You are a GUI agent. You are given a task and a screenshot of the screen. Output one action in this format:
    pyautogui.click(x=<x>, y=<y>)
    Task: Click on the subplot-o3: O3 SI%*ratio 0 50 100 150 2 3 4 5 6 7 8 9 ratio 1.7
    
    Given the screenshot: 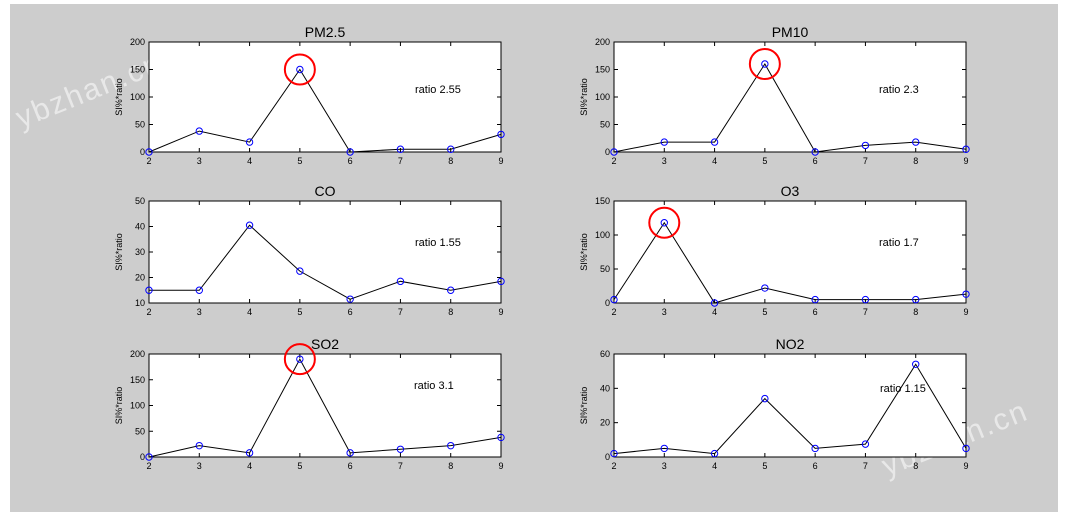 What is the action you would take?
    pyautogui.click(x=774, y=250)
    